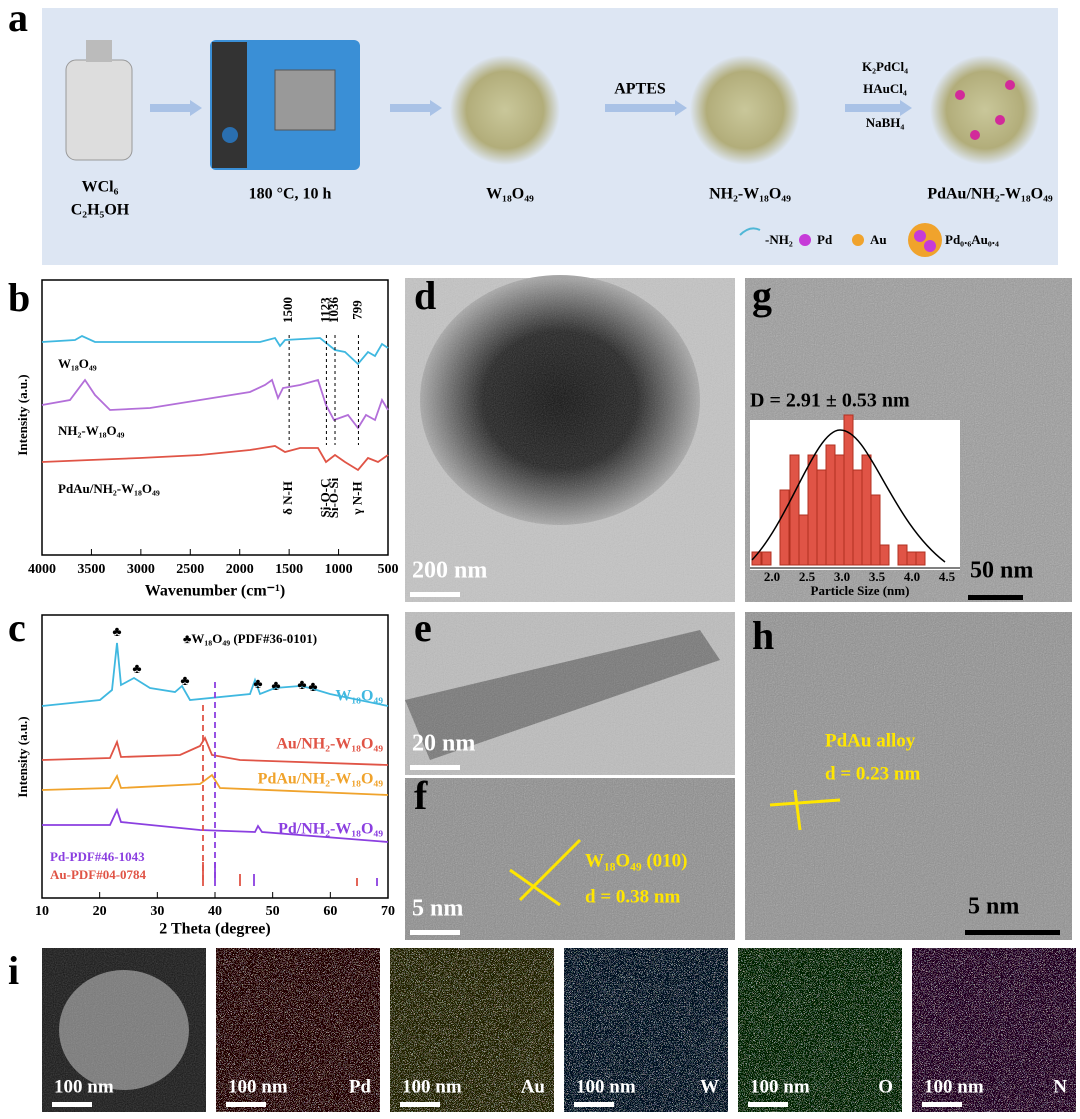  Describe the element at coordinates (19, 297) in the screenshot. I see `panel-label: b` at that location.